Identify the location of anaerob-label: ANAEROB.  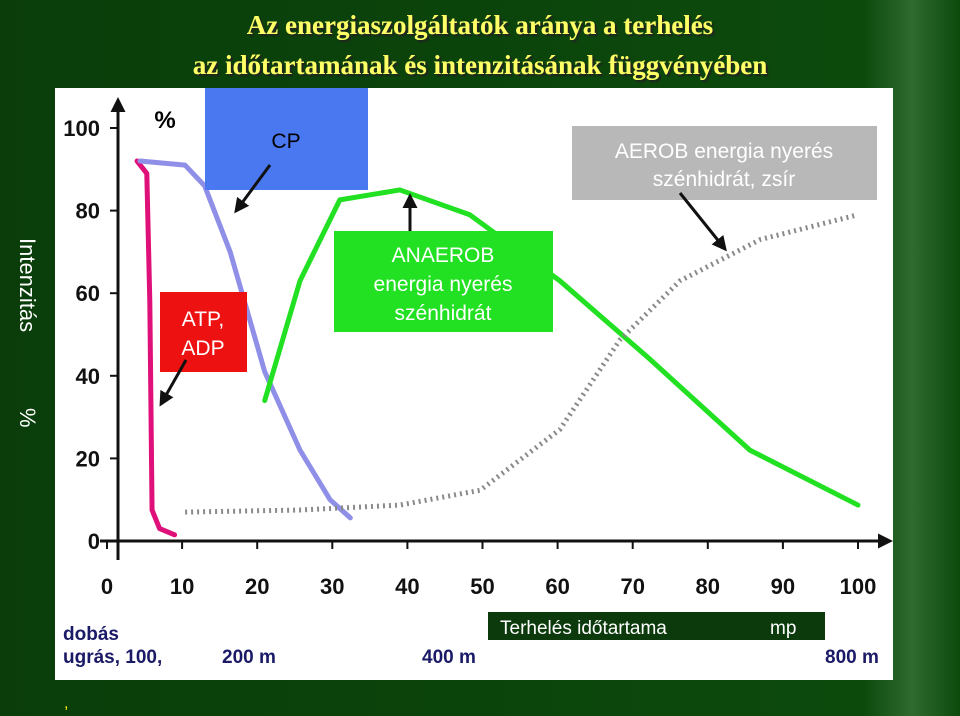
(443, 255).